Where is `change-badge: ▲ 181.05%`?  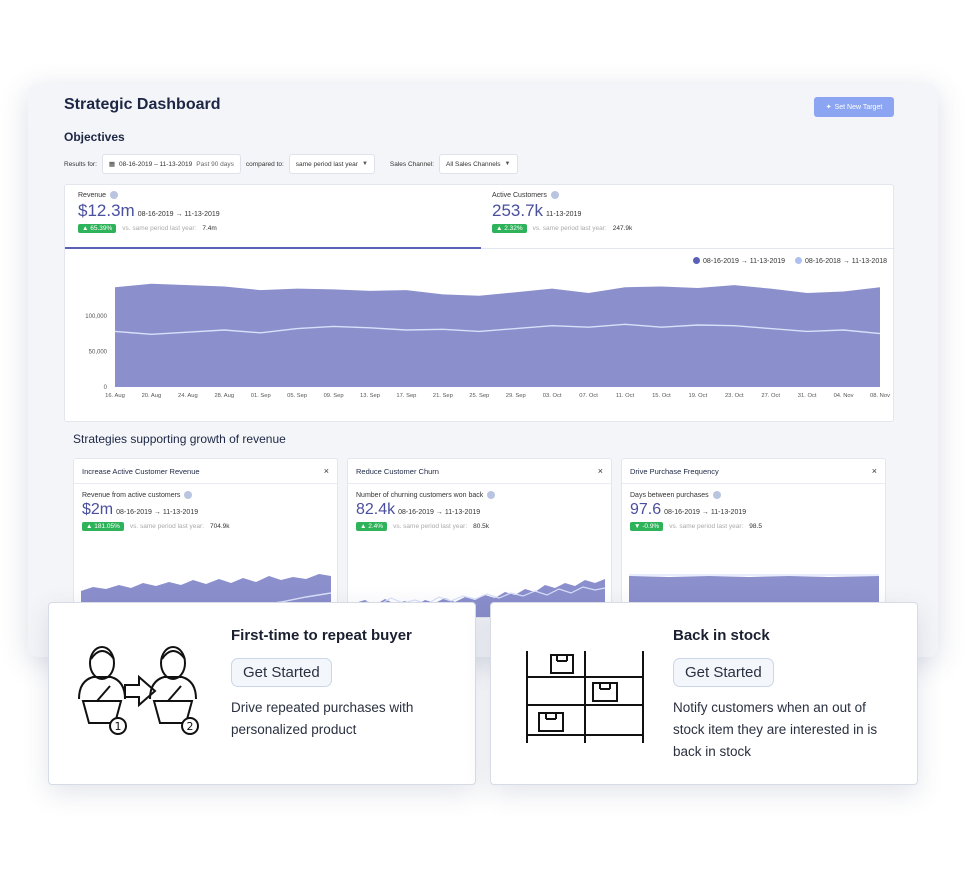 change-badge: ▲ 181.05% is located at coordinates (103, 526).